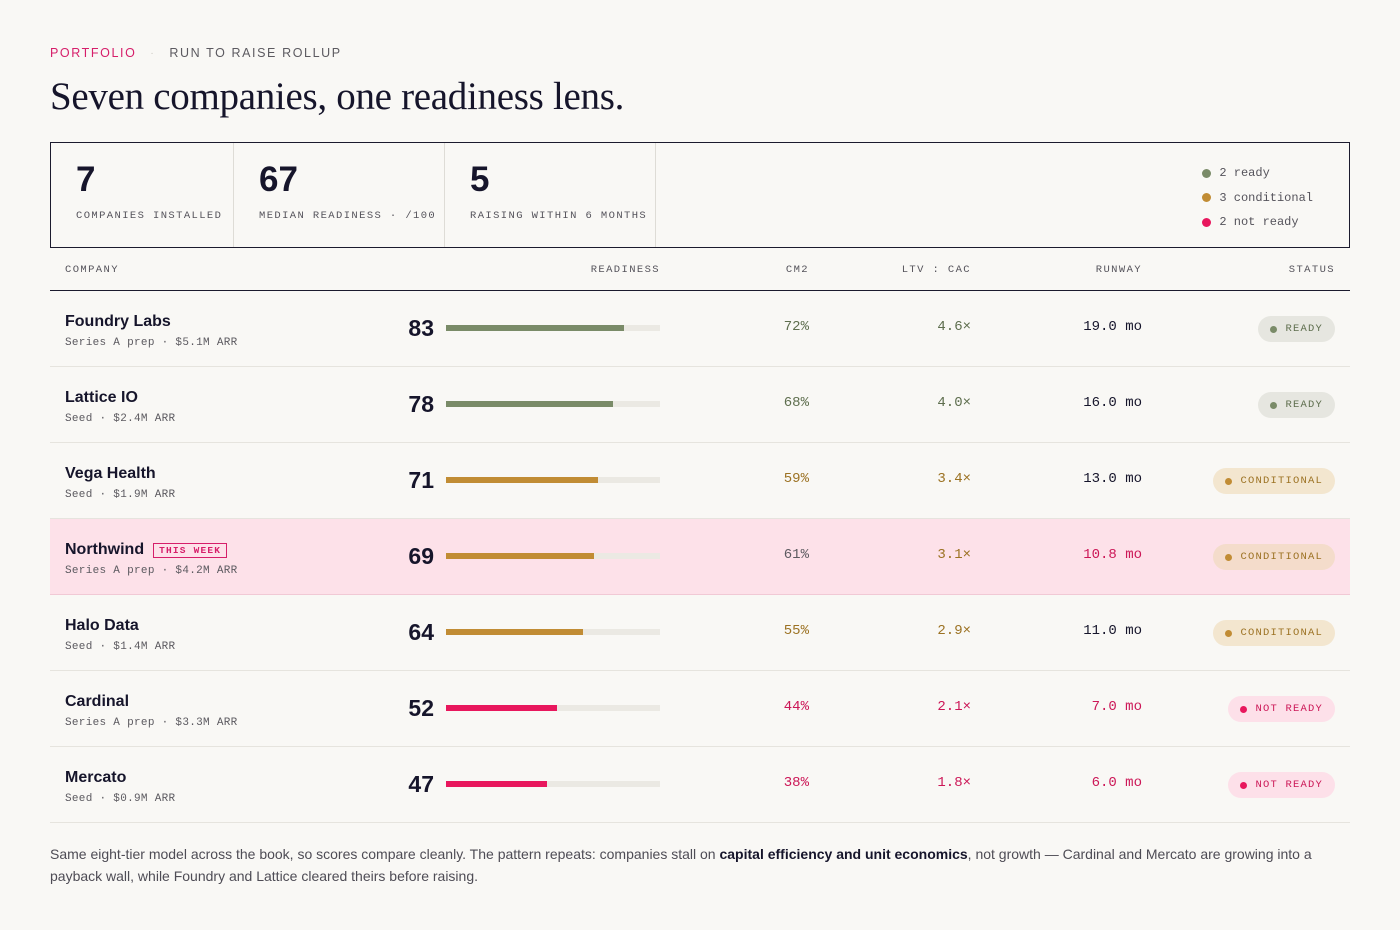 The width and height of the screenshot is (1400, 930). I want to click on company-meta: Seed · $0.9M ARR, so click(120, 799).